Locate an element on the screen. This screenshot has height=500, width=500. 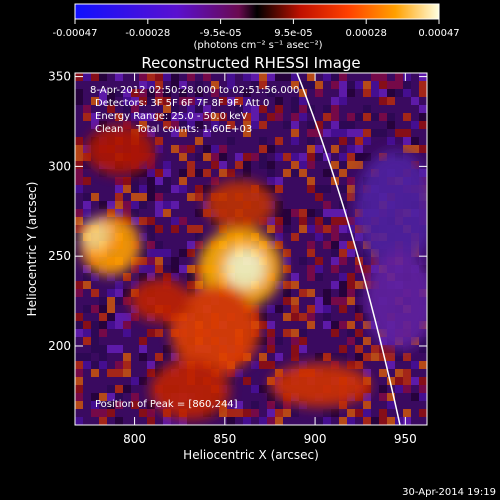
y-axis-label: Heliocentric Y (arcsec) is located at coordinates (32, 249).